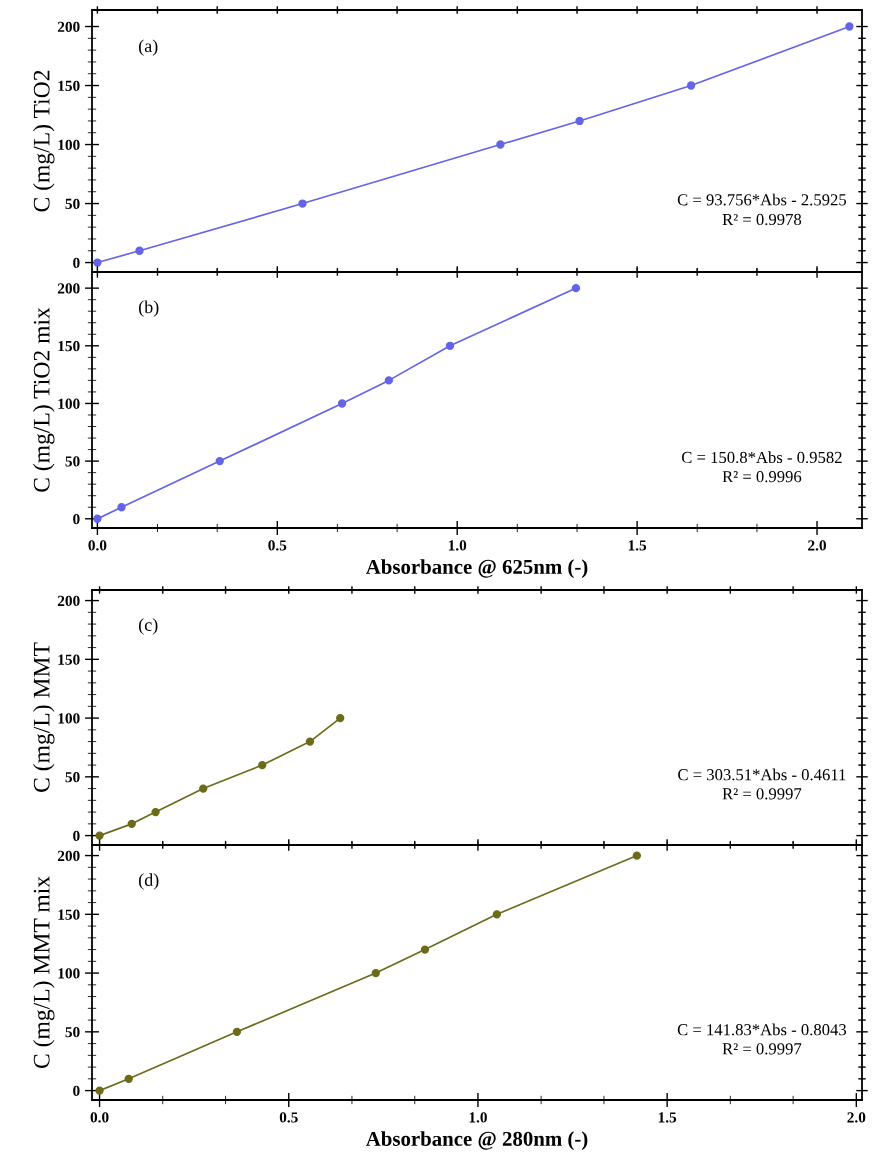 This screenshot has height=1158, width=882. I want to click on x-axis-title: Absorbance @ 625nm (-), so click(476, 569).